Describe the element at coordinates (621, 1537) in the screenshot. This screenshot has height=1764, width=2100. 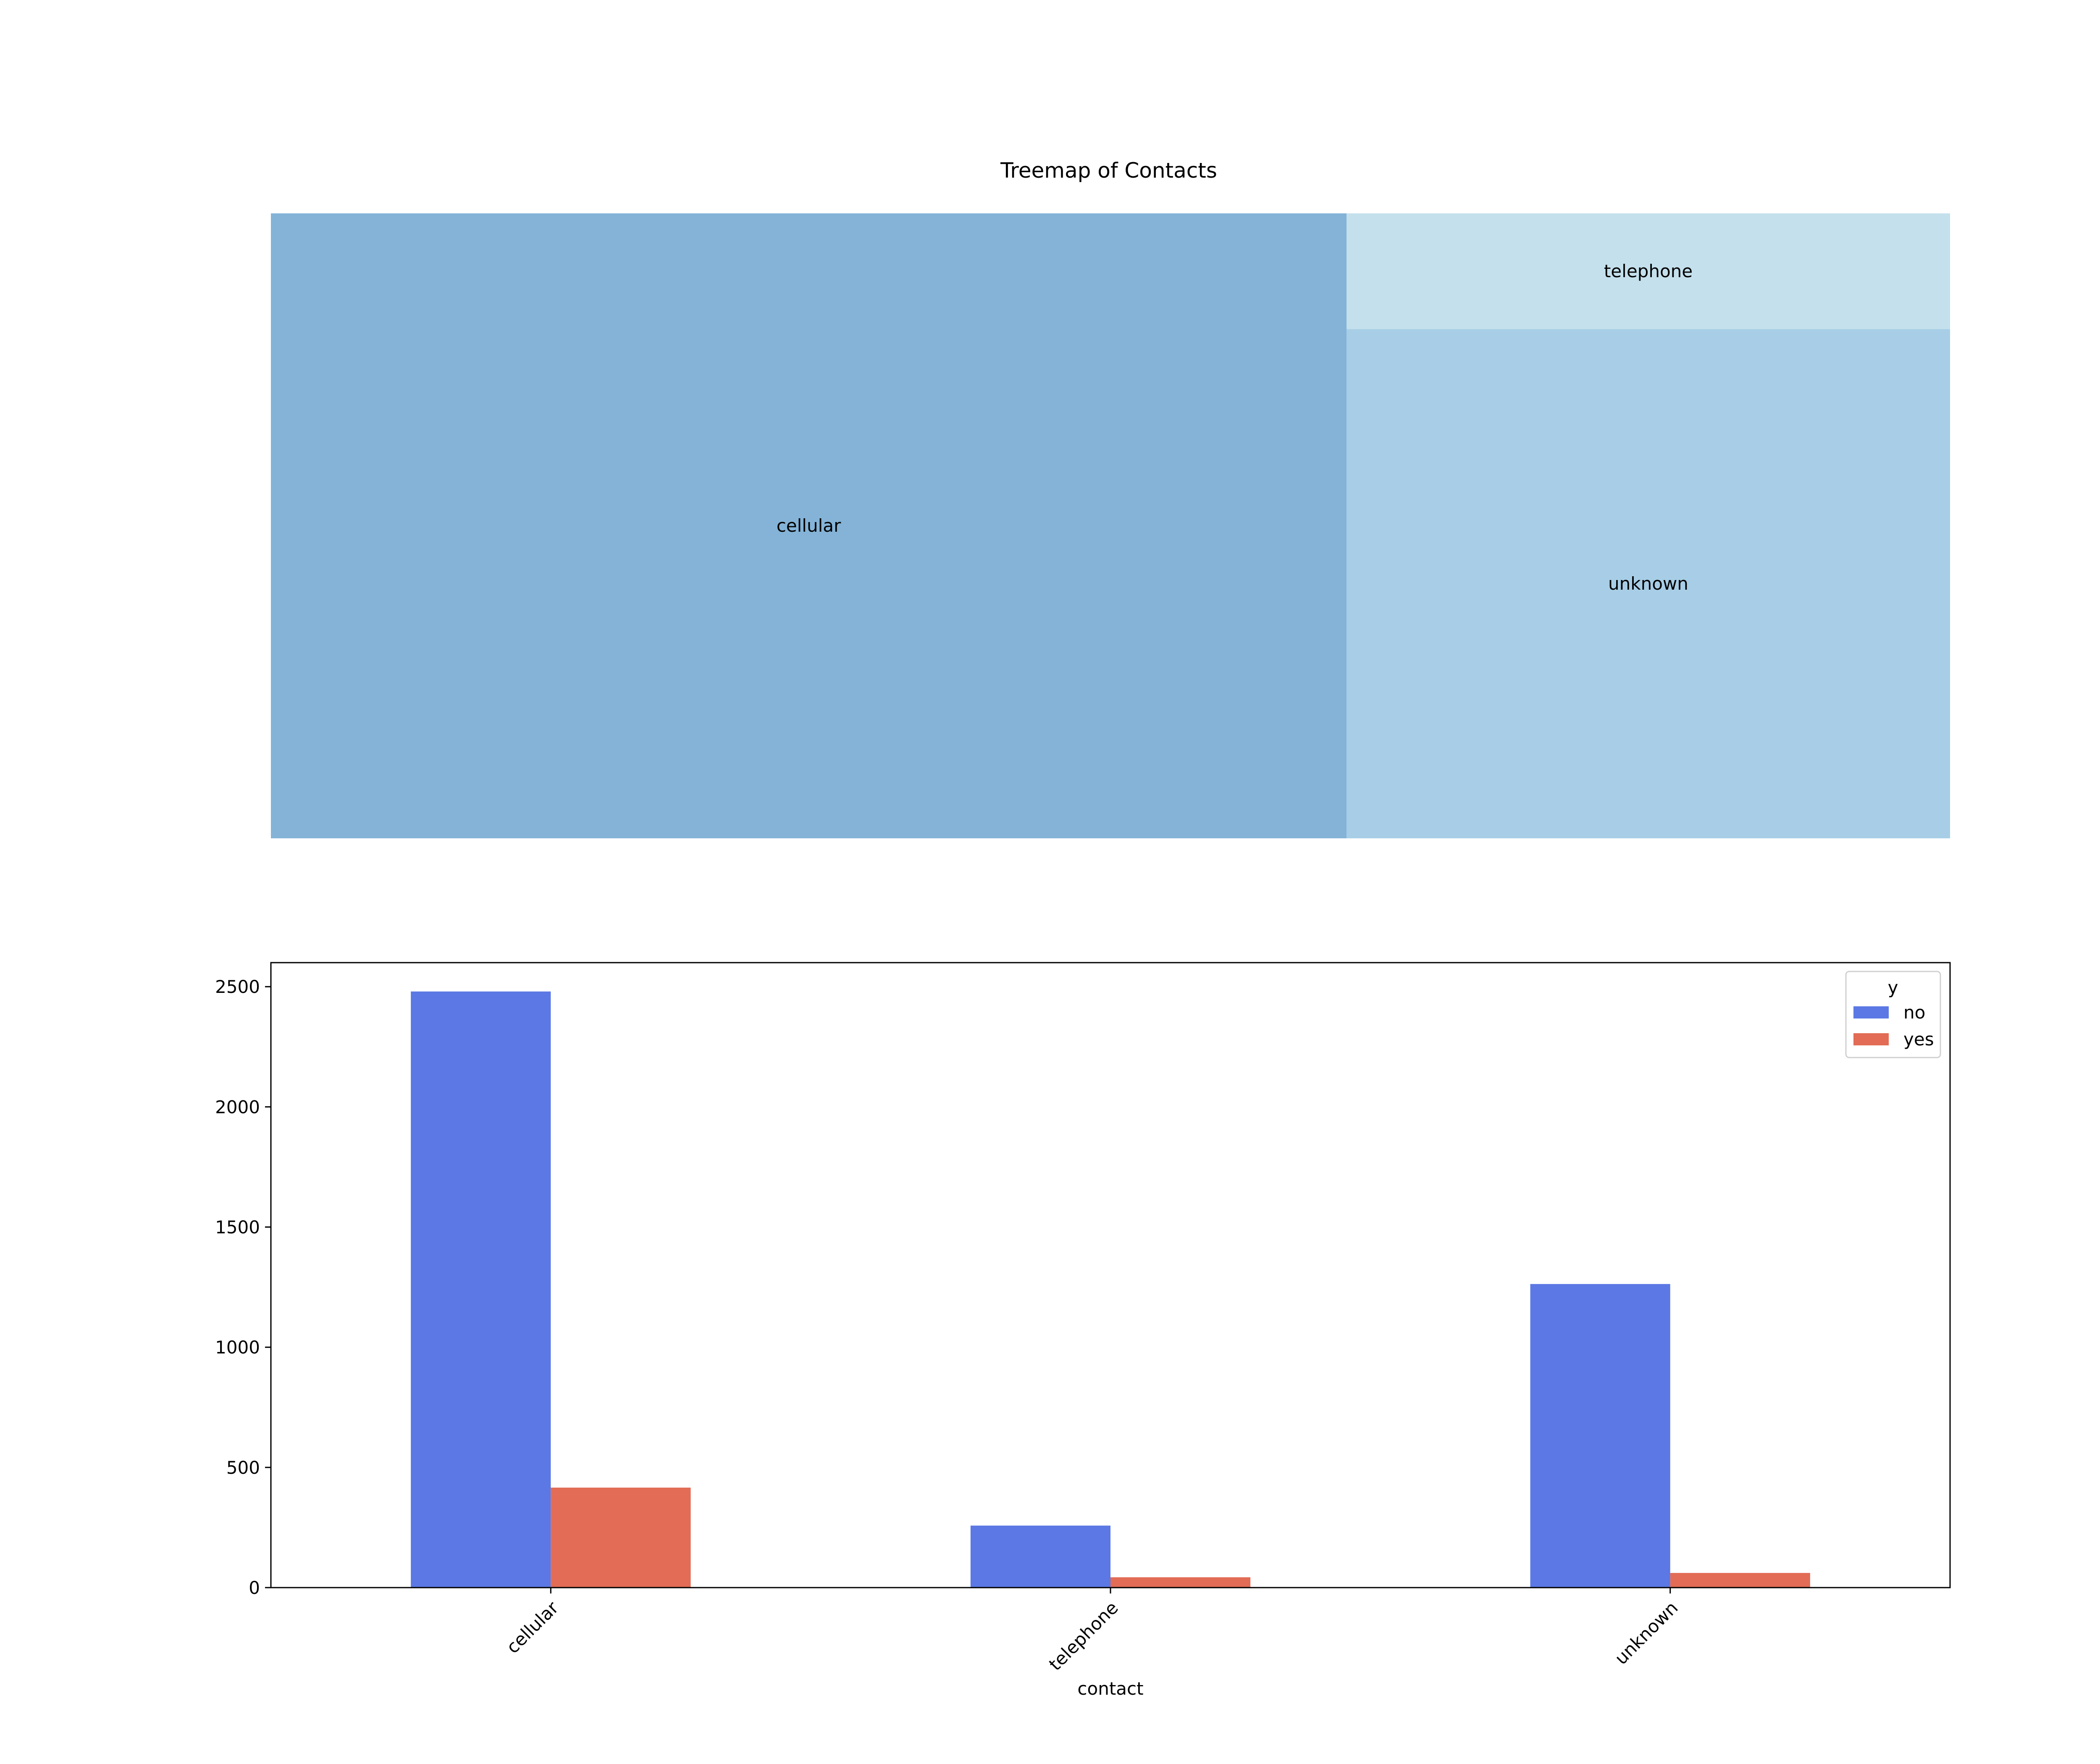
I see `bar-cellular-yes` at that location.